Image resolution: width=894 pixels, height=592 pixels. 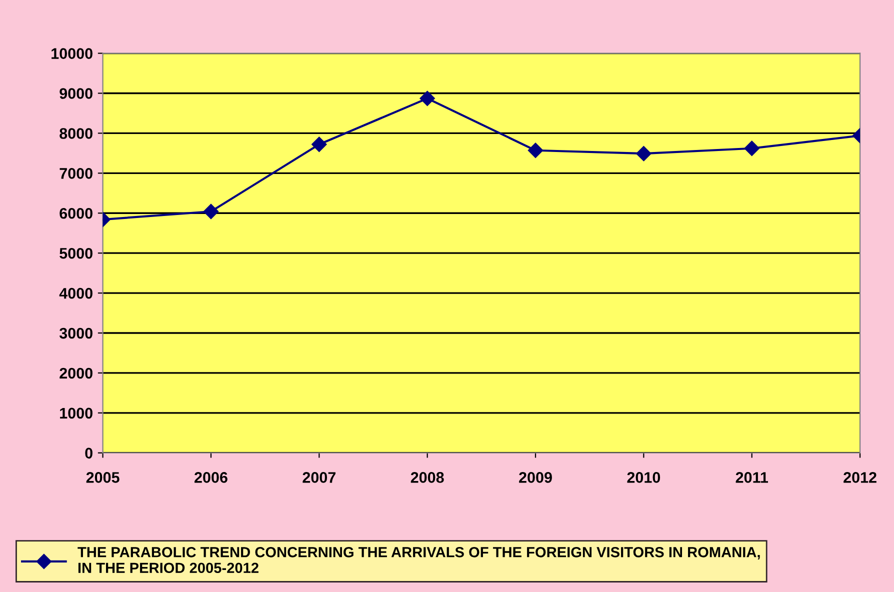 What do you see at coordinates (88, 453) in the screenshot?
I see `y-tick-label: 0` at bounding box center [88, 453].